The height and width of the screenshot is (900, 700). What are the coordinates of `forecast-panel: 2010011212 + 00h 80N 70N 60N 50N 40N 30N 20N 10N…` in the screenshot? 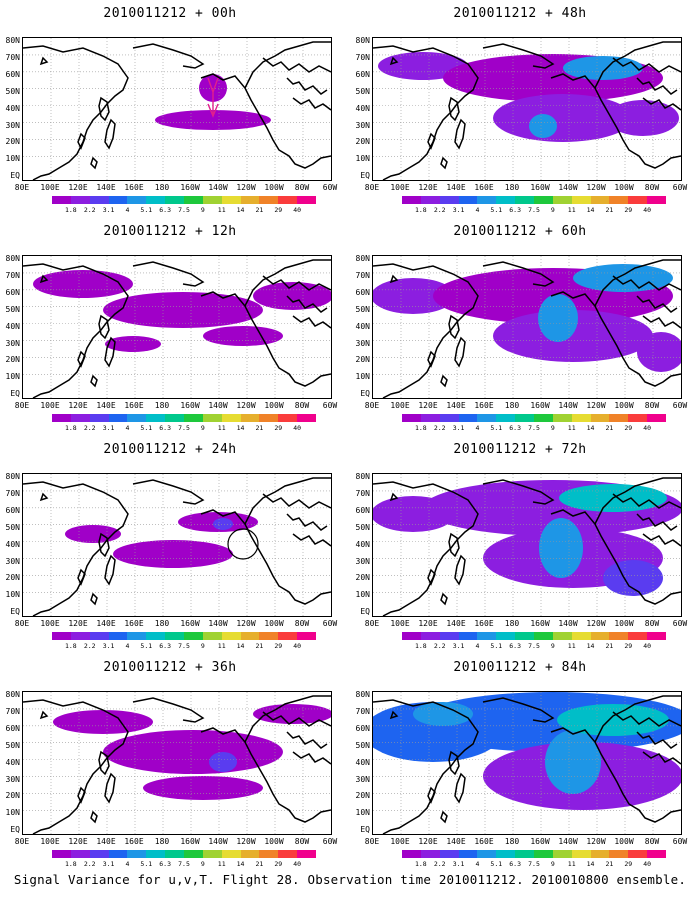 It's located at (170, 107).